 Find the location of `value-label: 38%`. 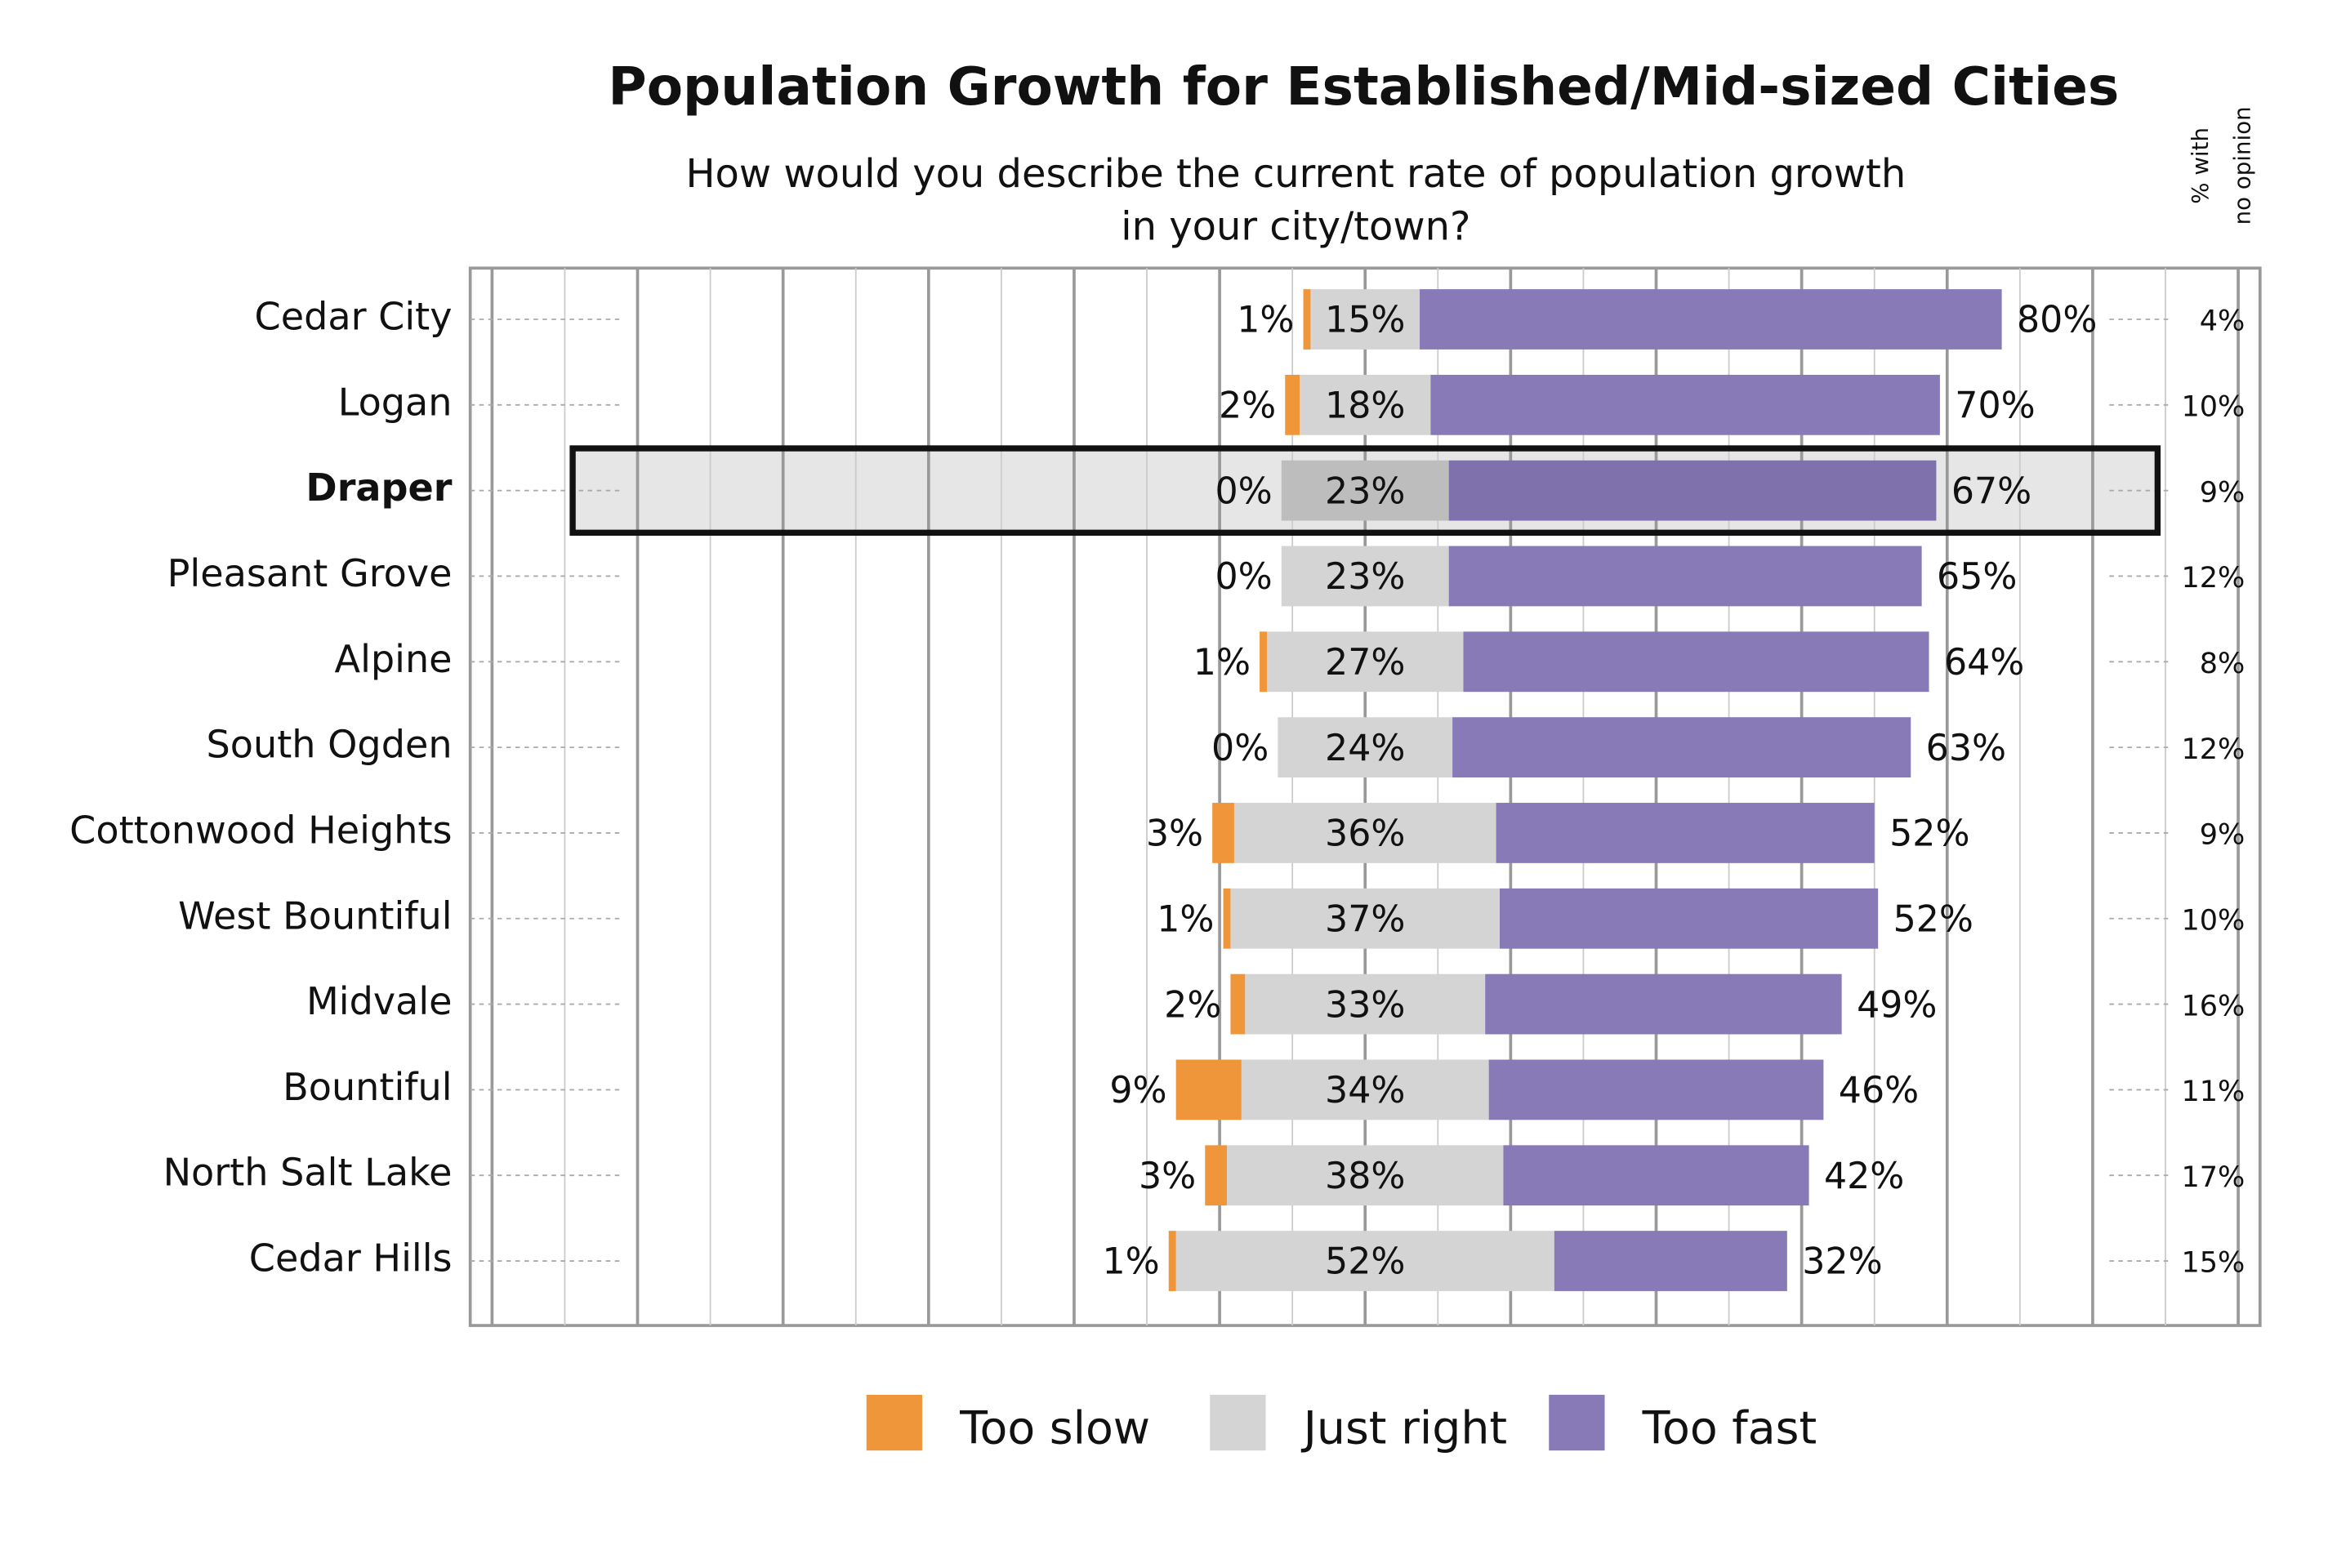

value-label: 38% is located at coordinates (1365, 1176).